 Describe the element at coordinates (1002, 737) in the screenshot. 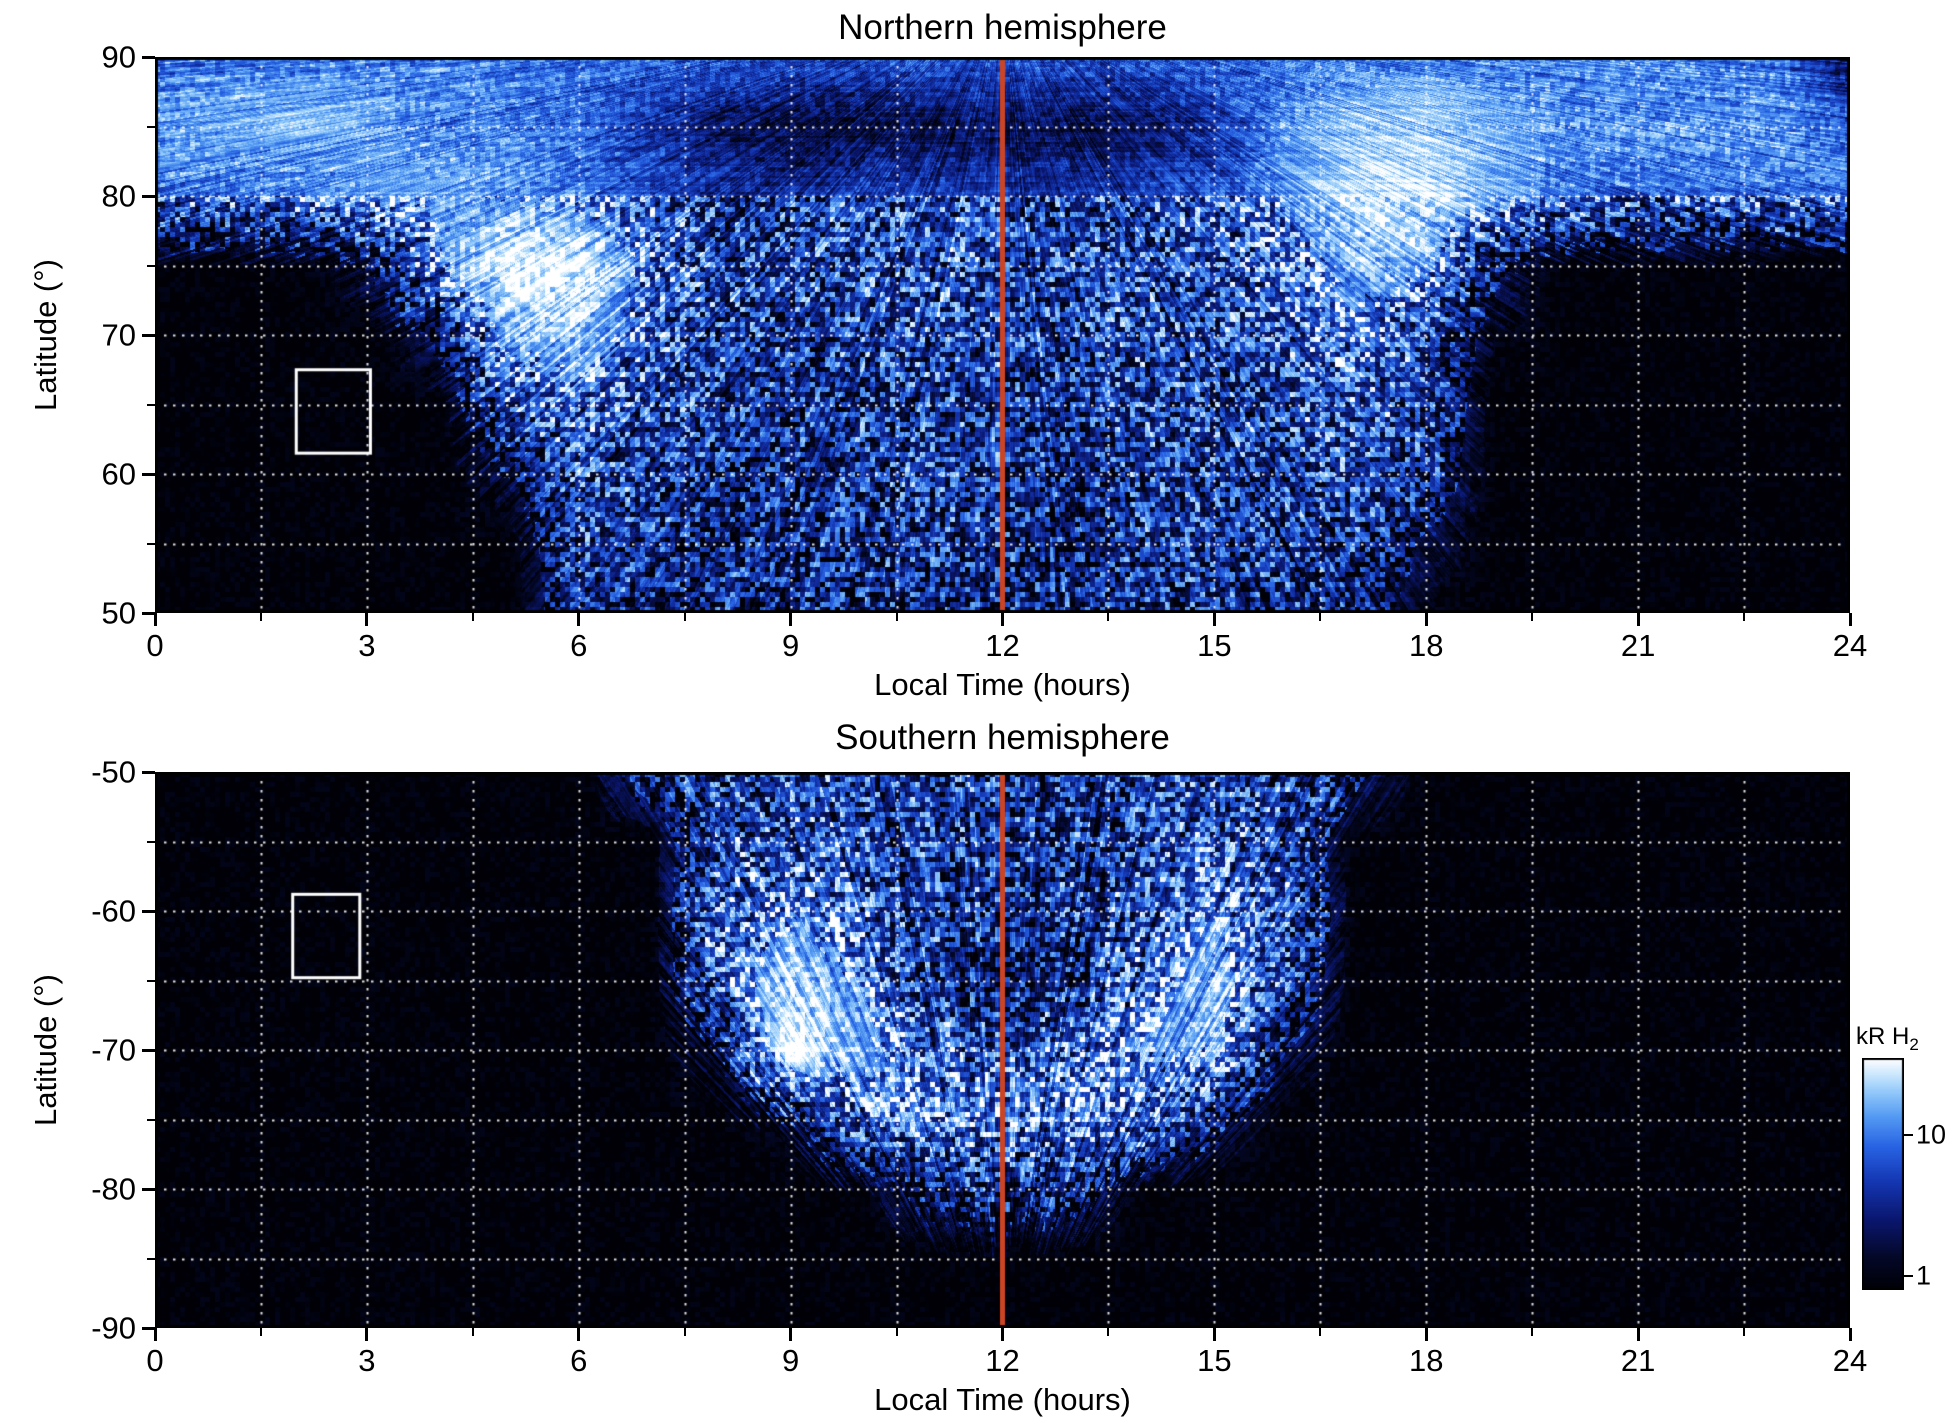

I see `south-panel-title: Southern hemisphere` at that location.